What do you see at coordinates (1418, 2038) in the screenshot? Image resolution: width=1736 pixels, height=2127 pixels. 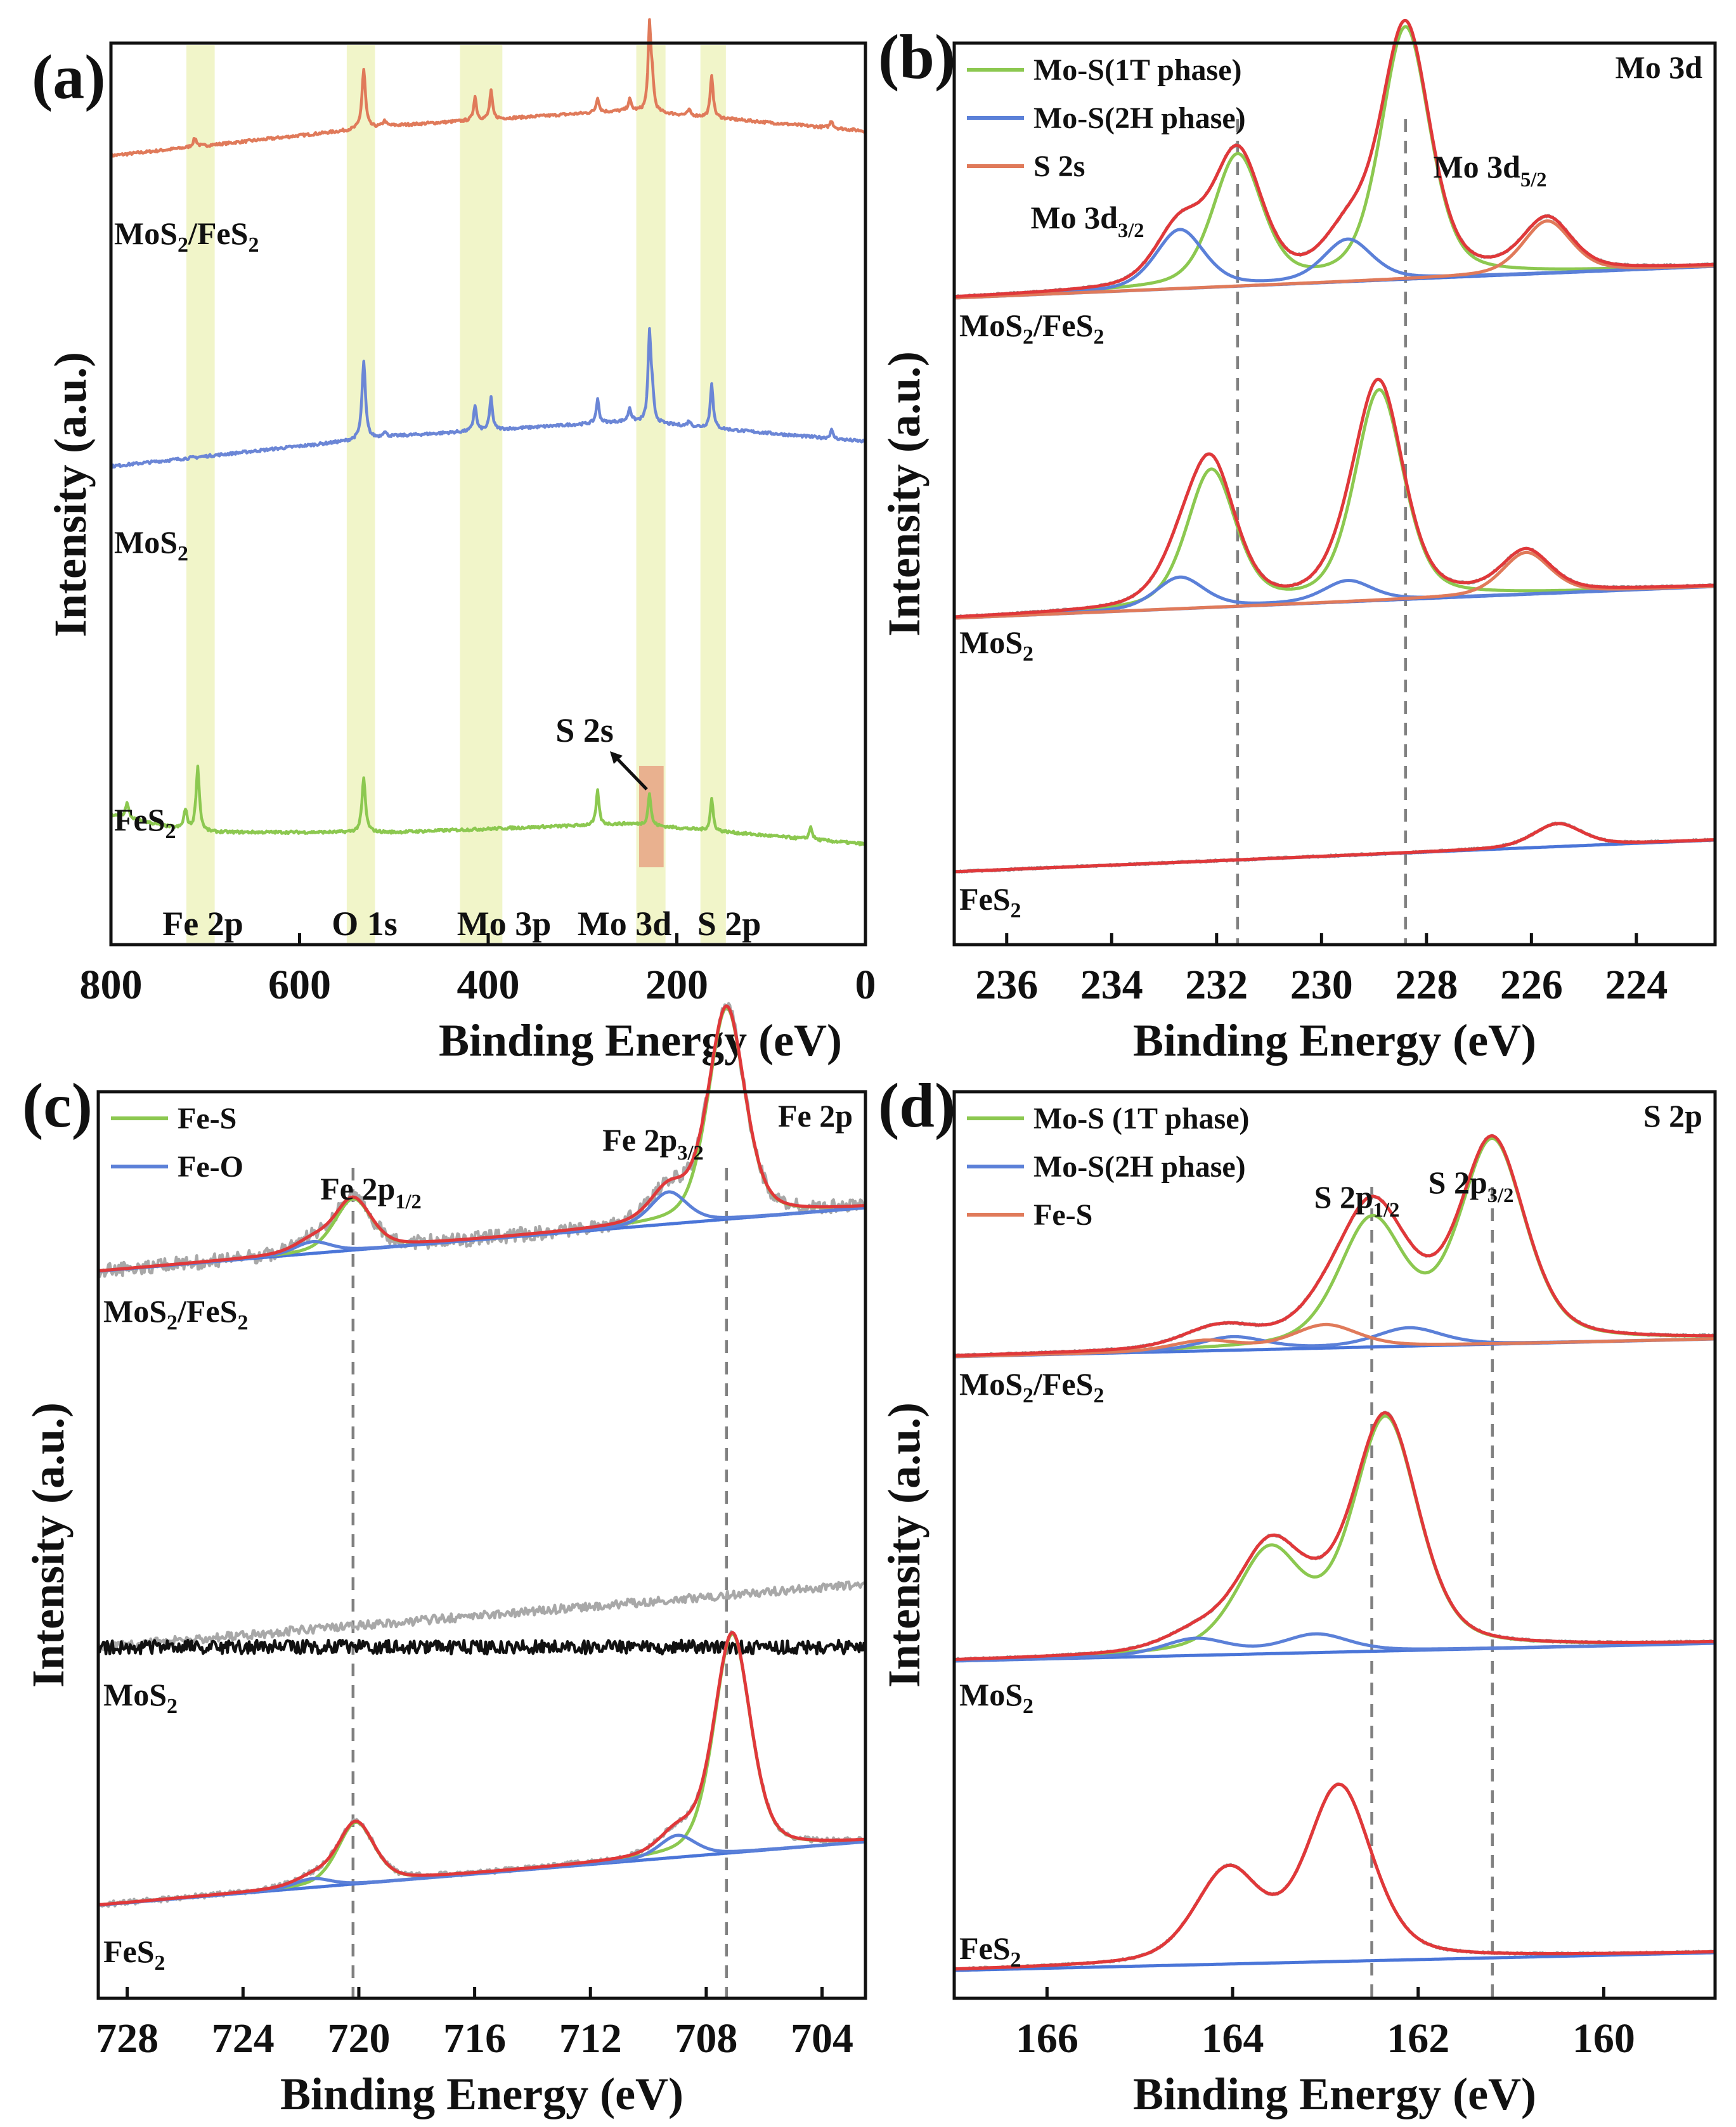 I see `x-tick-label: 162` at bounding box center [1418, 2038].